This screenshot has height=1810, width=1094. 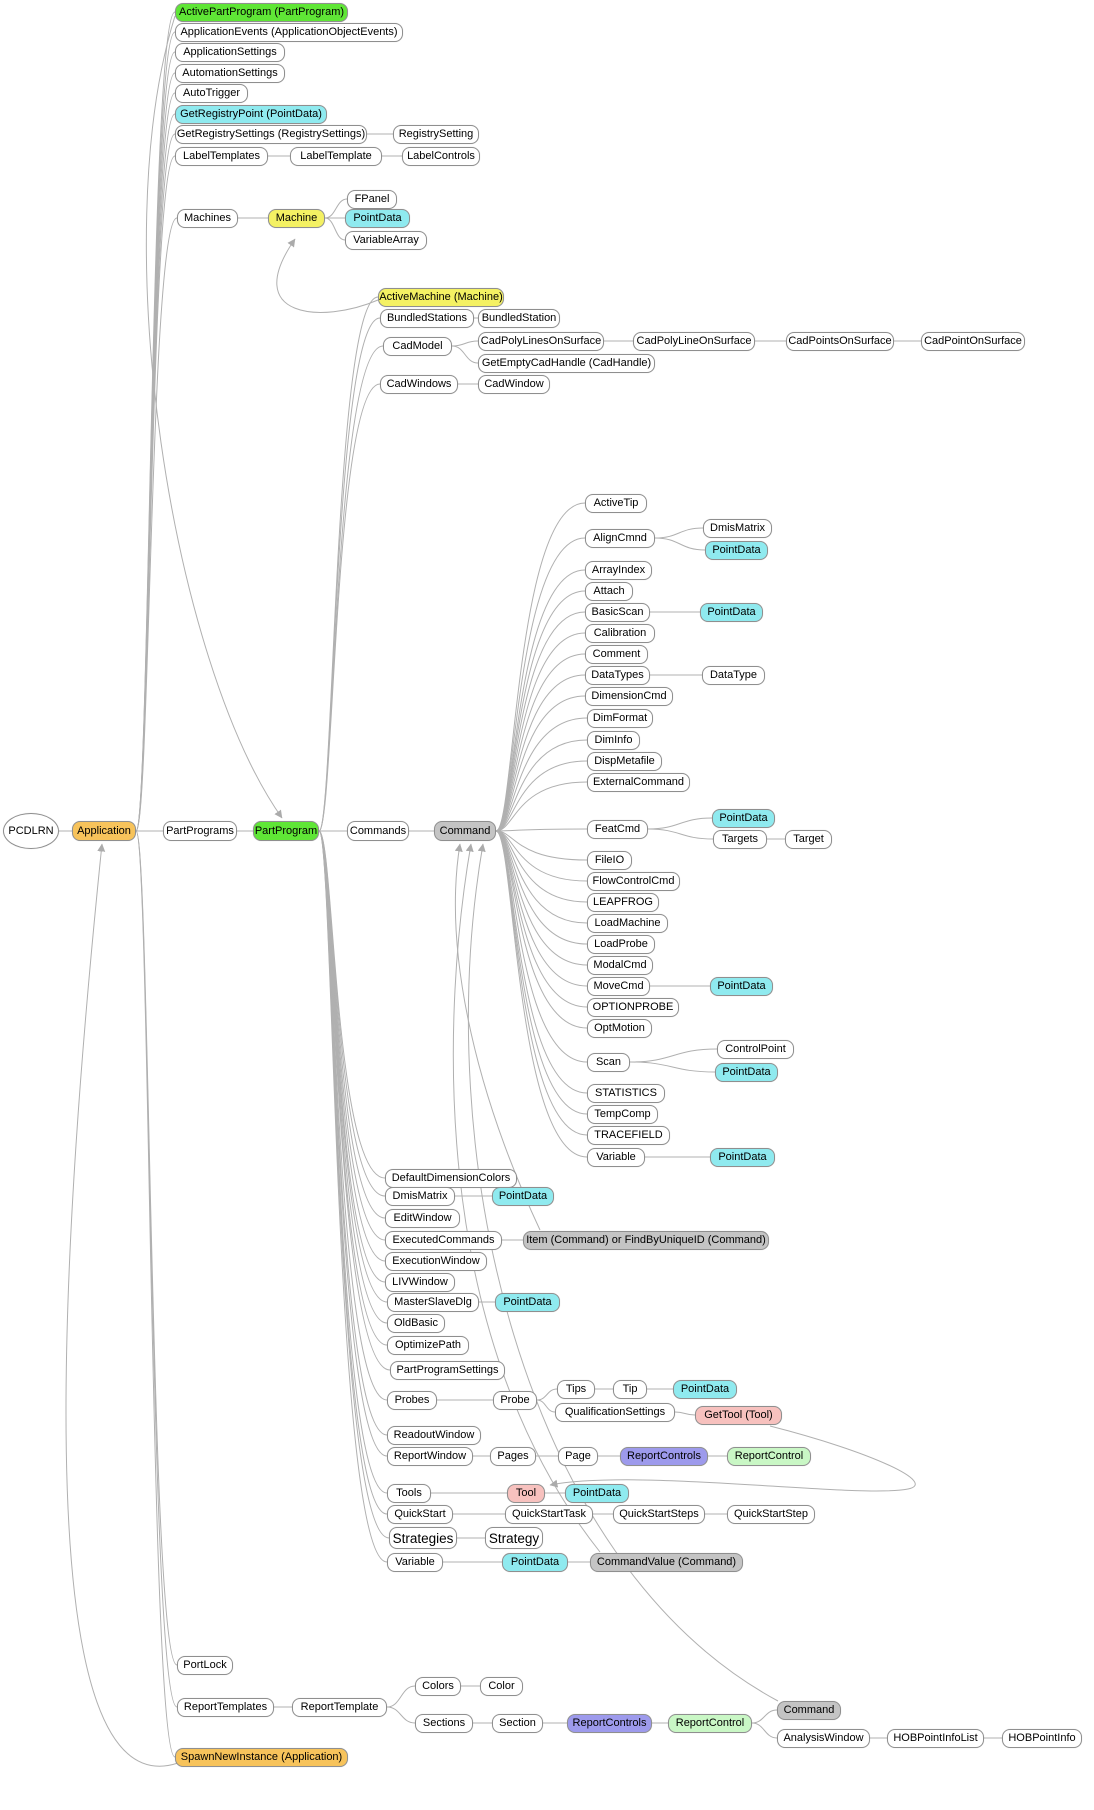 I want to click on edge-qualificationsettings-to-gettool, so click(x=685, y=1413).